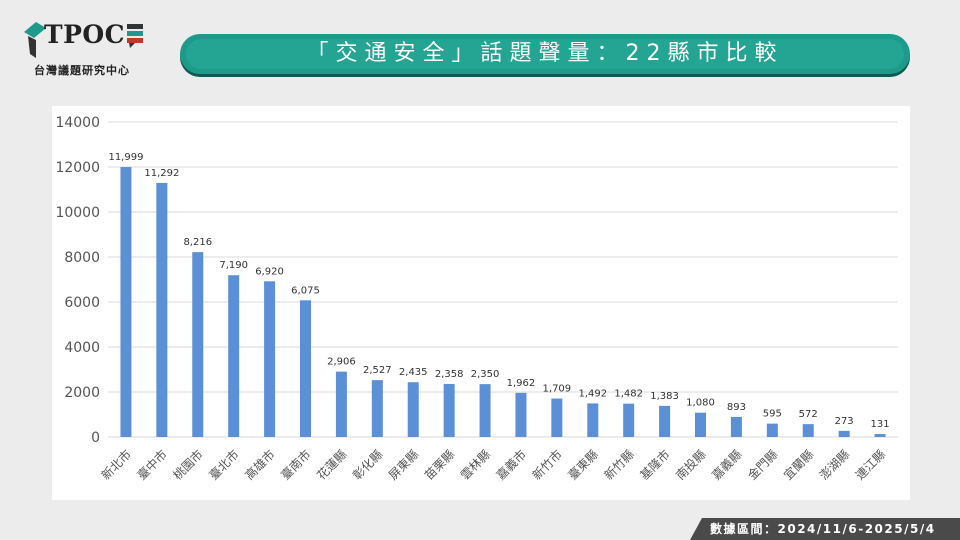  I want to click on page-title: 「交通安全」話題聲量：22縣市比較, so click(545, 53).